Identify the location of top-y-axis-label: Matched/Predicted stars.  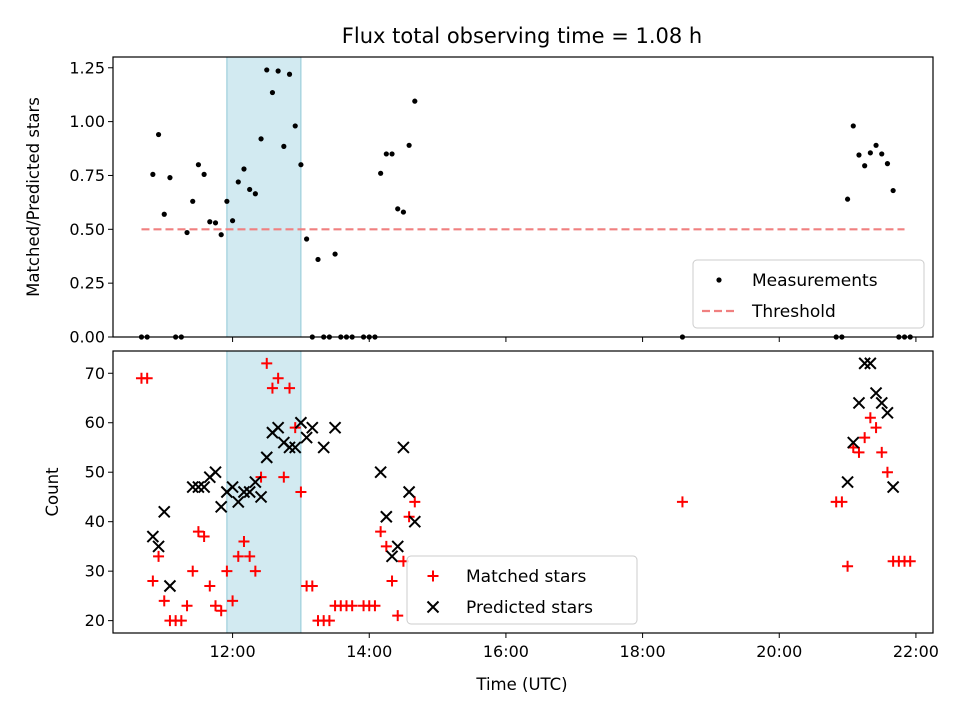
(33, 197).